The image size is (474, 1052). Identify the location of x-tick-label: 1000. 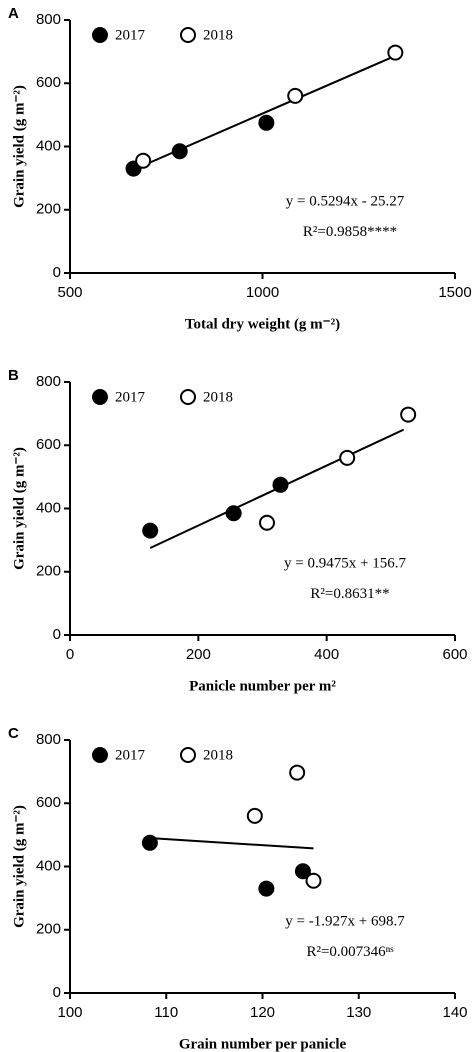
(262, 292).